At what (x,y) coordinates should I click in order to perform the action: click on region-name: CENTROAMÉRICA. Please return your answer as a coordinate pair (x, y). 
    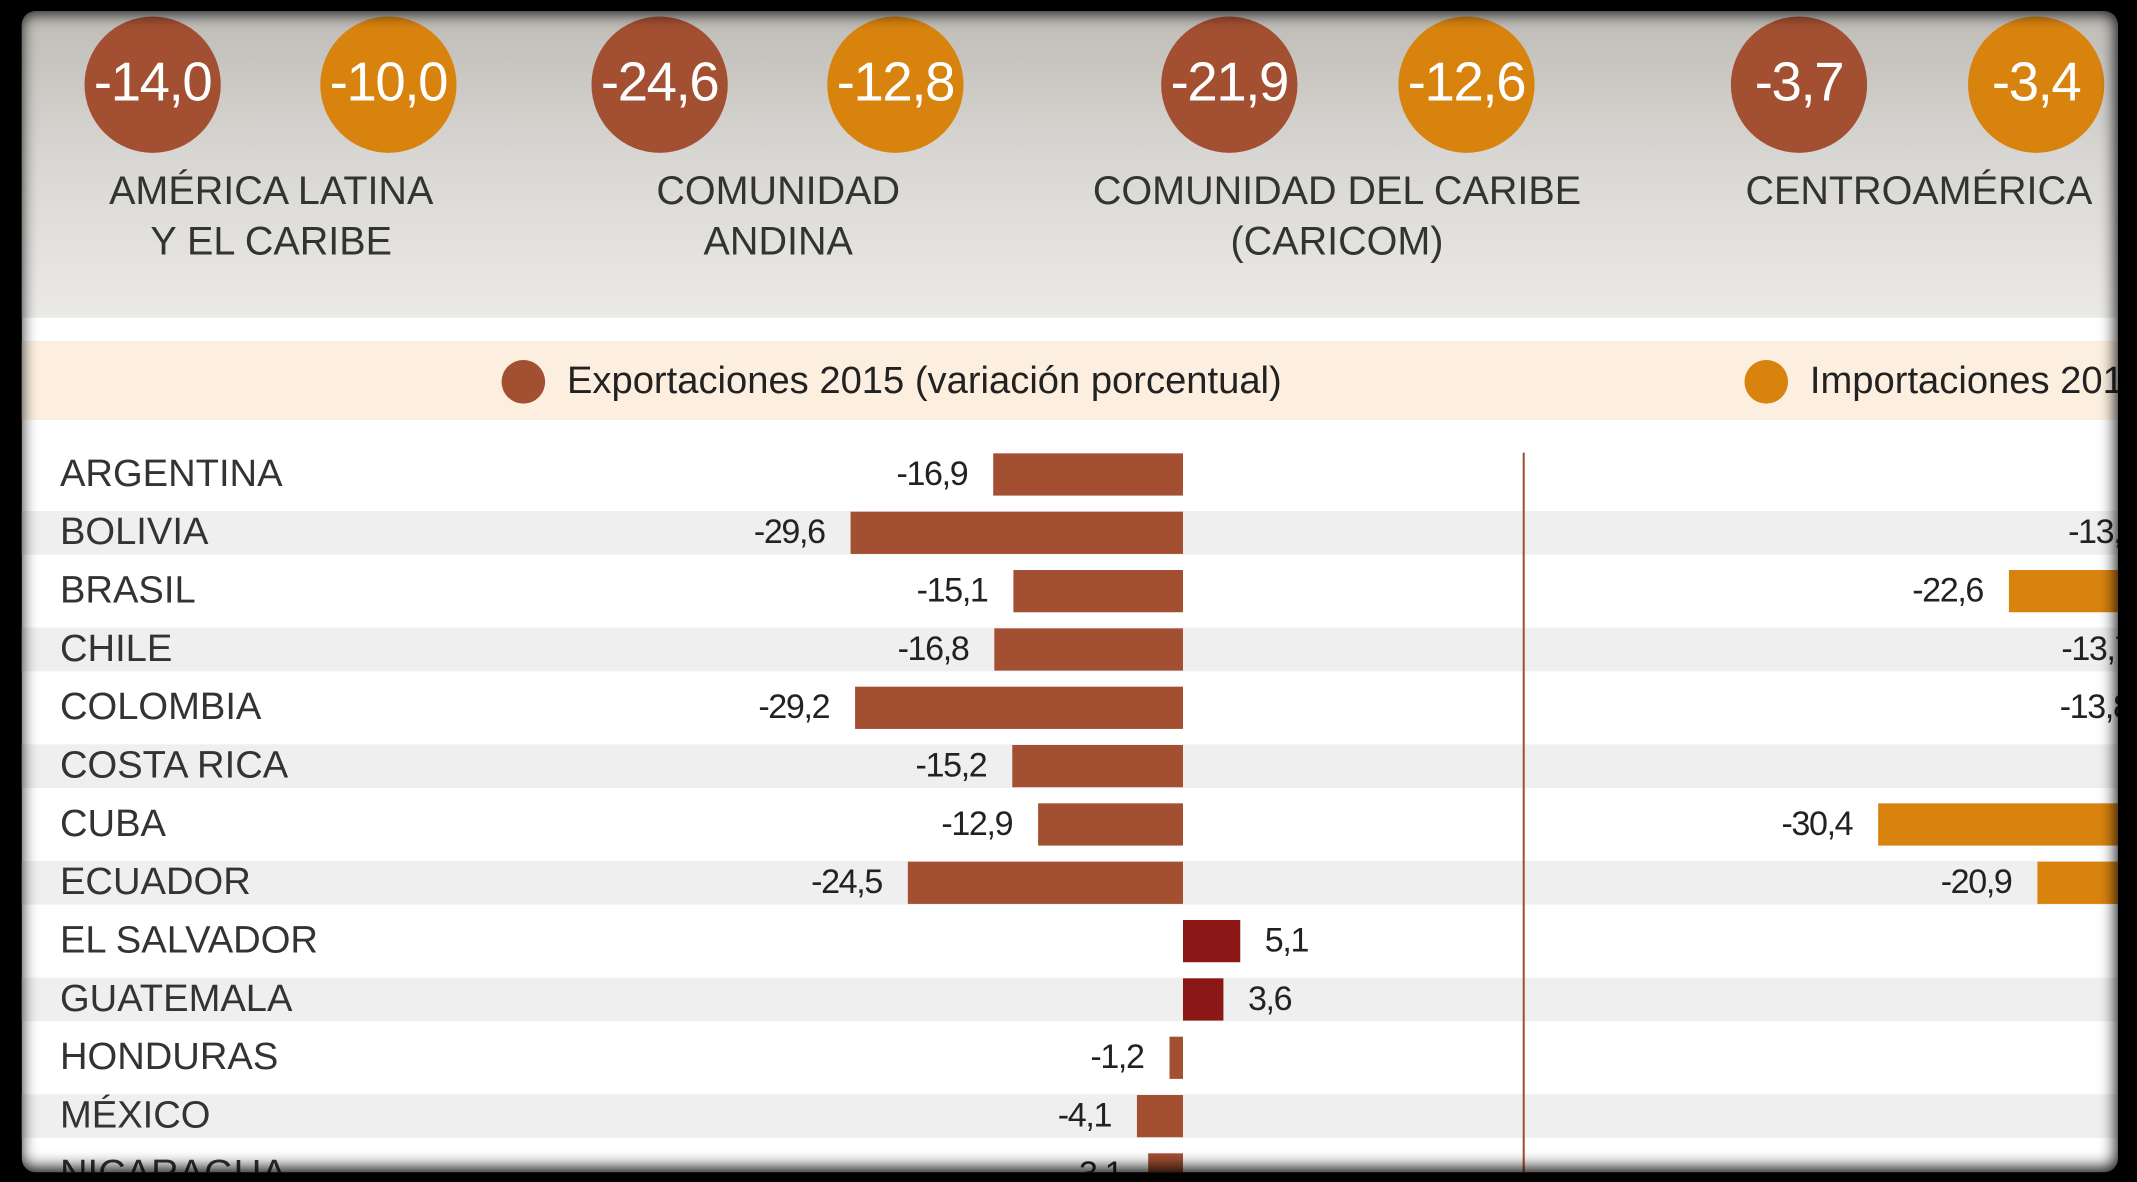
    Looking at the image, I should click on (1919, 191).